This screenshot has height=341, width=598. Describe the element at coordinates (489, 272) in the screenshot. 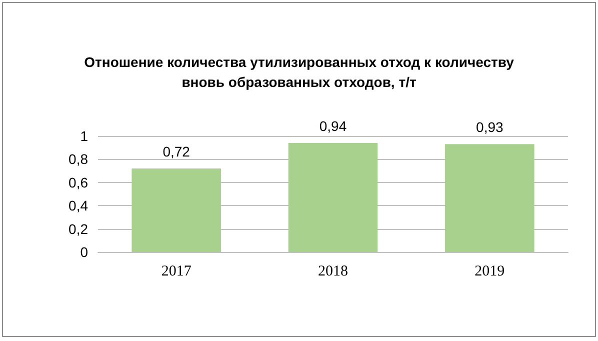

I see `x-tick-label: 2019` at that location.